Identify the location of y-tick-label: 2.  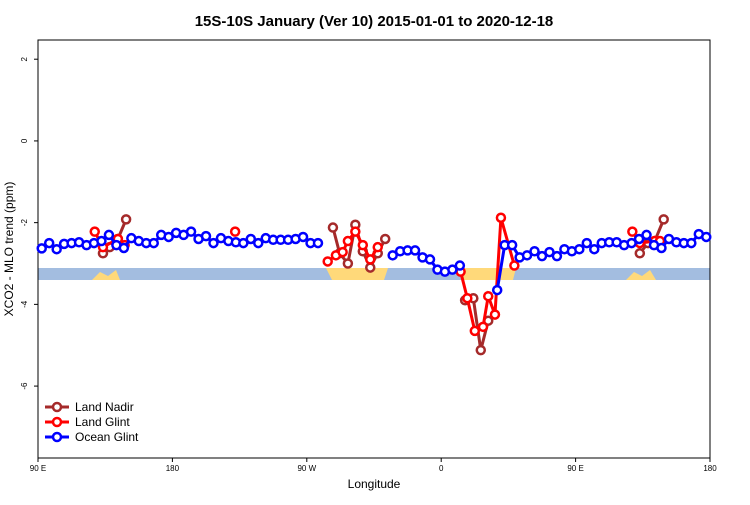
(24, 58).